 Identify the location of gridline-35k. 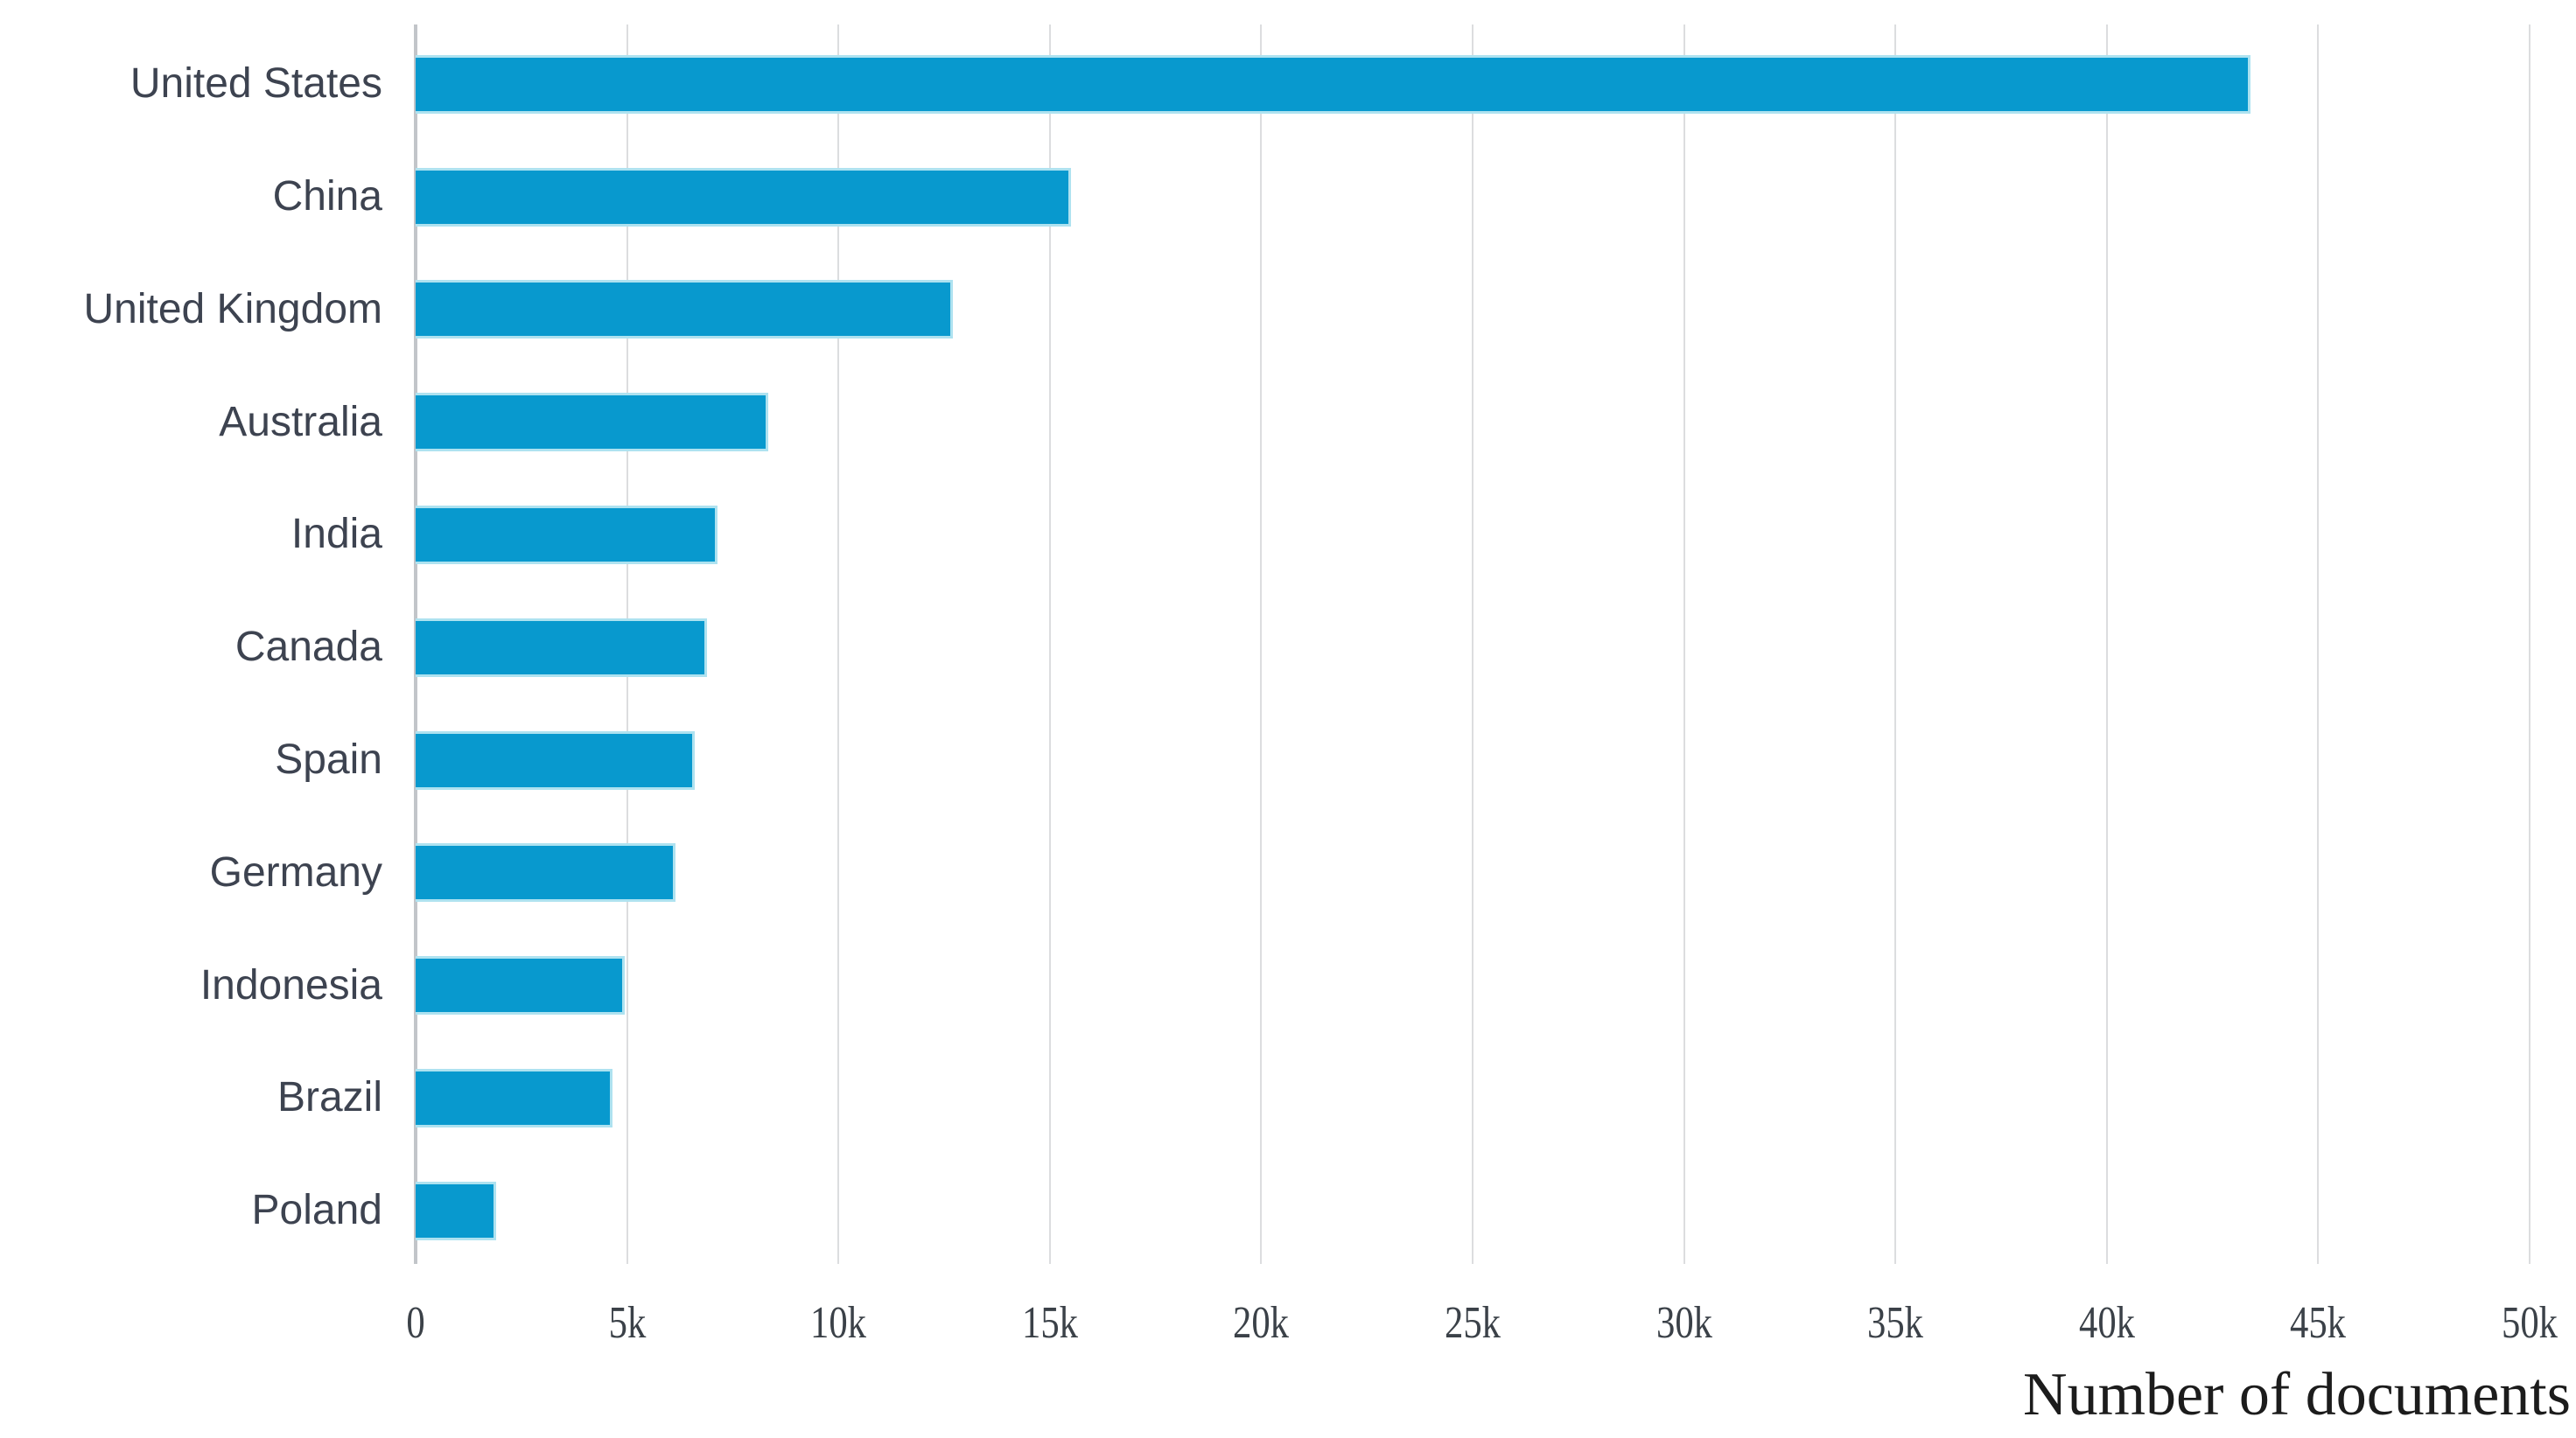
(1895, 644).